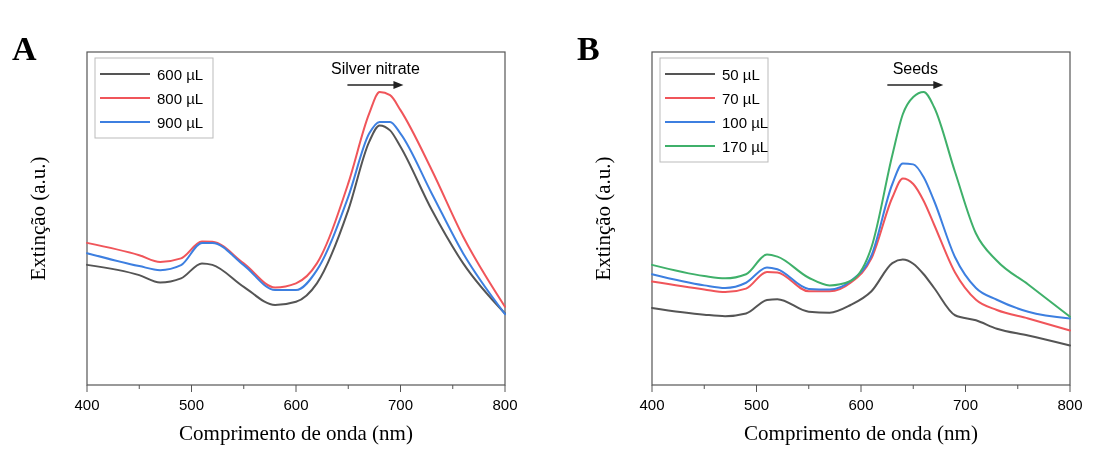 This screenshot has width=1095, height=461. Describe the element at coordinates (745, 146) in the screenshot. I see `legend-label: 170 µL` at that location.